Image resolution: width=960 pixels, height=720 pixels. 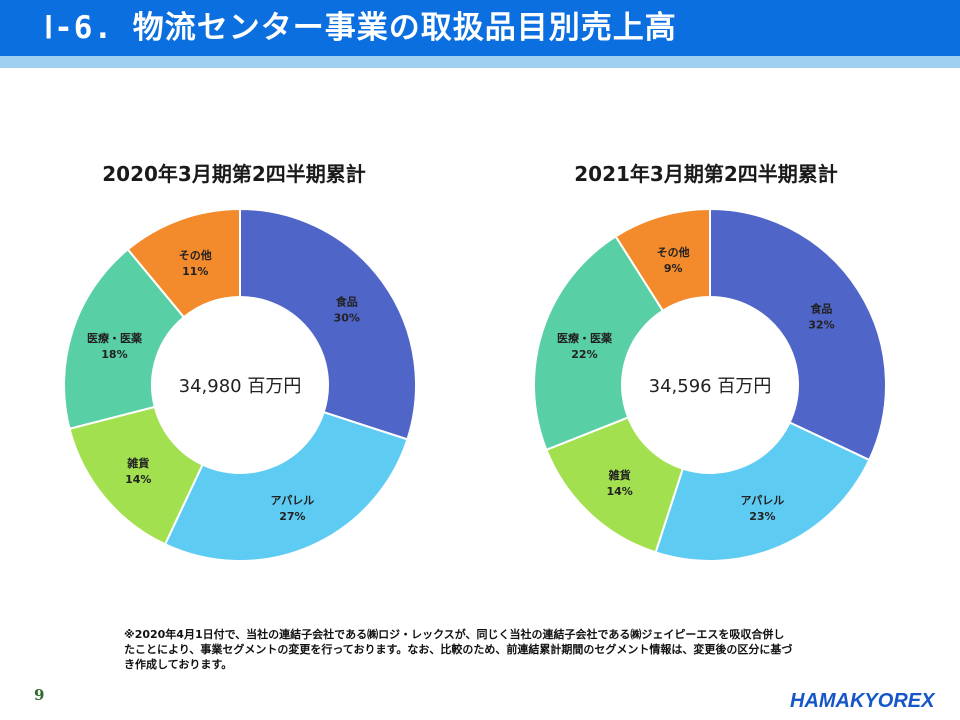 I want to click on chart-title-2021: 2021年3月期第2四半期累計, so click(x=706, y=174).